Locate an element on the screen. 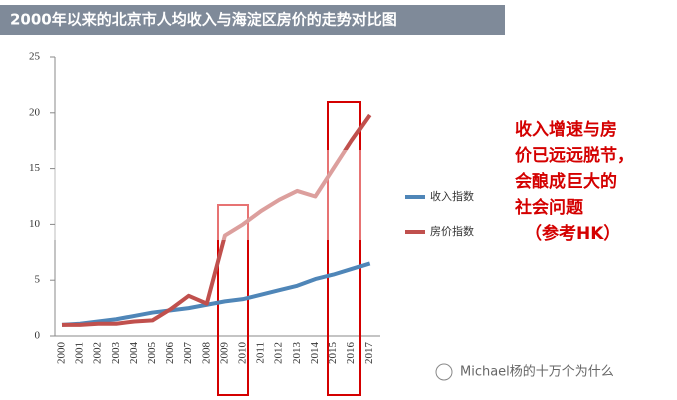  x-tick-label: 2001 is located at coordinates (80, 353).